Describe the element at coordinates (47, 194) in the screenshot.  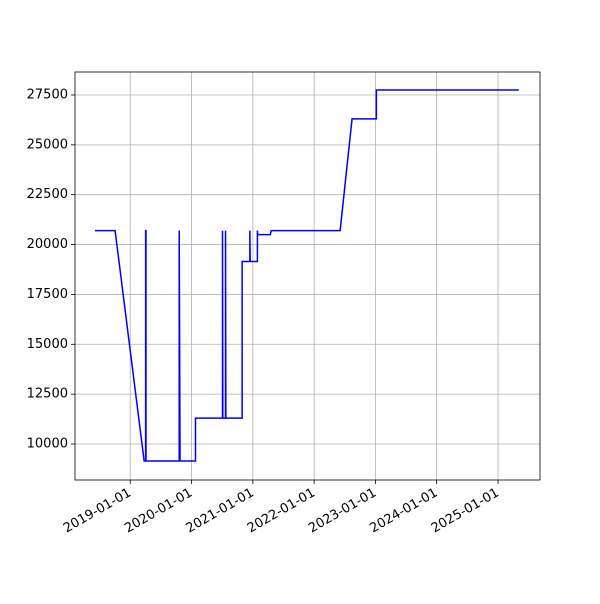
I see `y-tick-label: 22500` at that location.